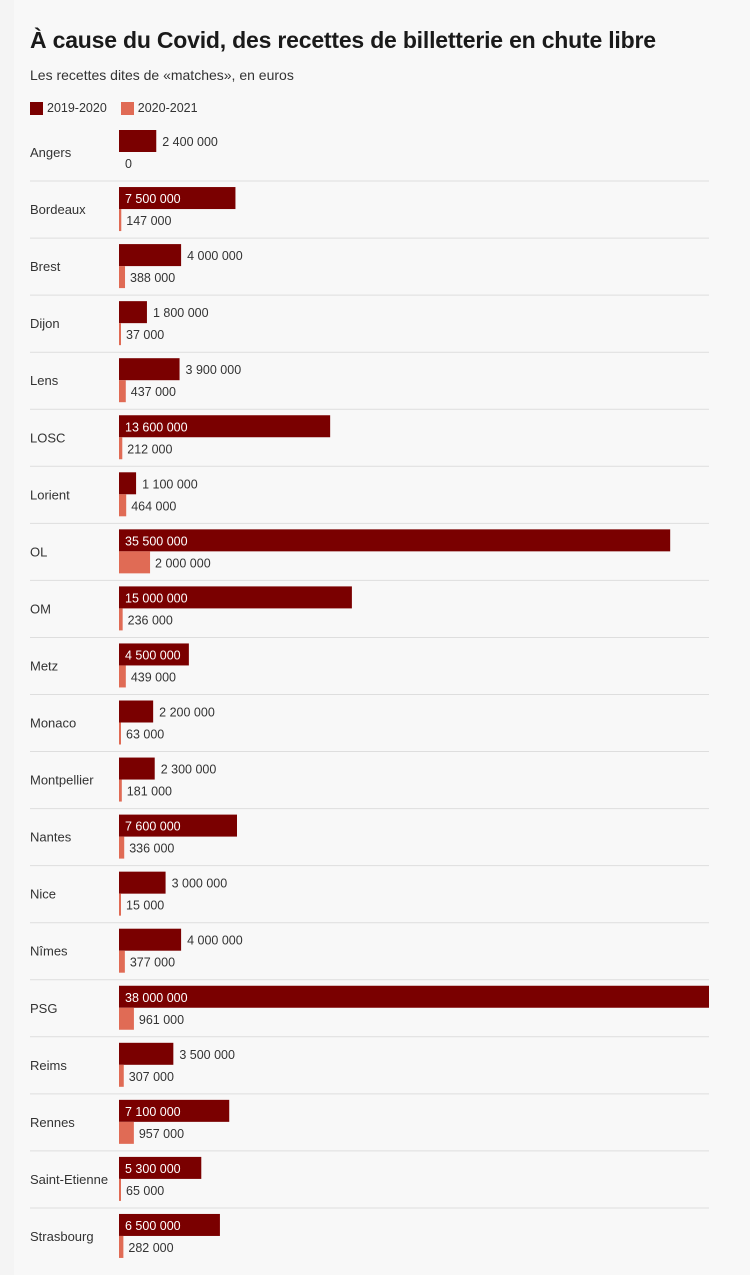  Describe the element at coordinates (44, 380) in the screenshot. I see `category-label: Lens` at that location.